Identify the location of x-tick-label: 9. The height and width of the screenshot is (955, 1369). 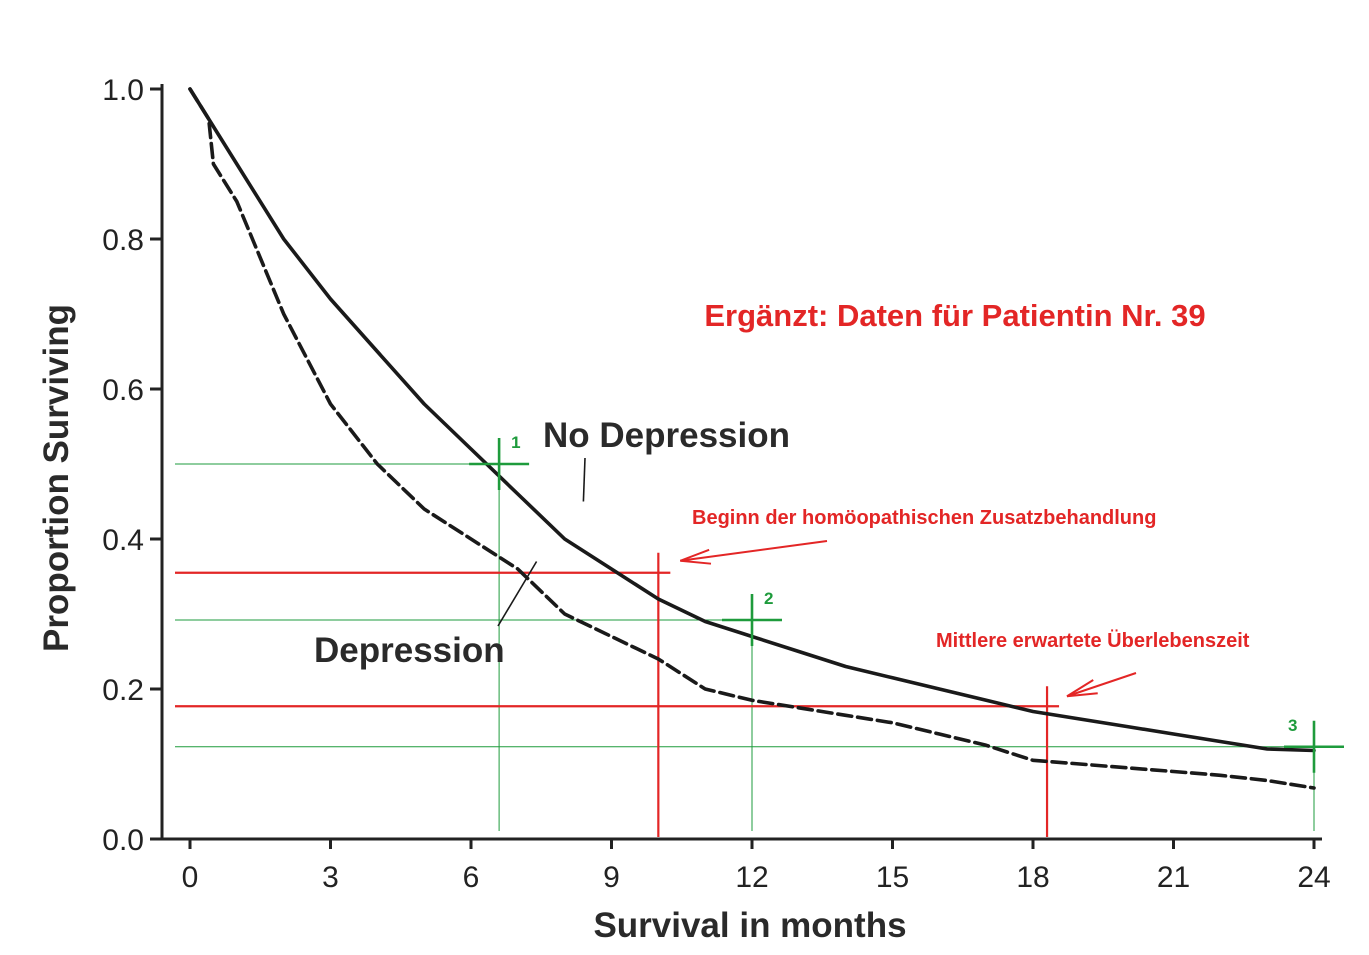
(611, 877).